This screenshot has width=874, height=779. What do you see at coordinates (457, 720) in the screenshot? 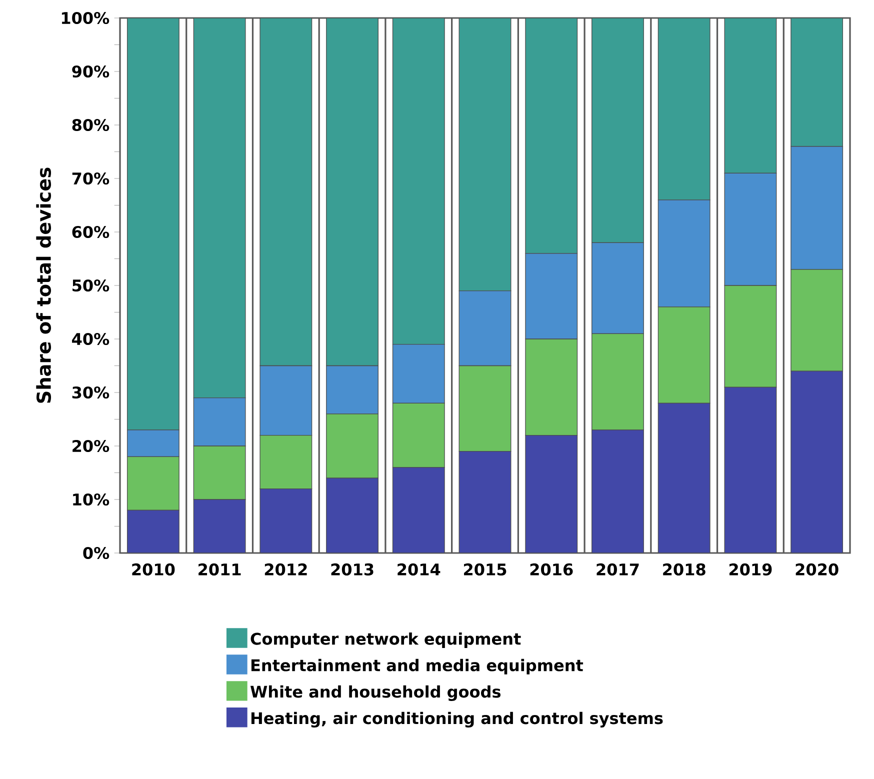
I see `legend-label: Heating, air conditioning and control systems` at bounding box center [457, 720].